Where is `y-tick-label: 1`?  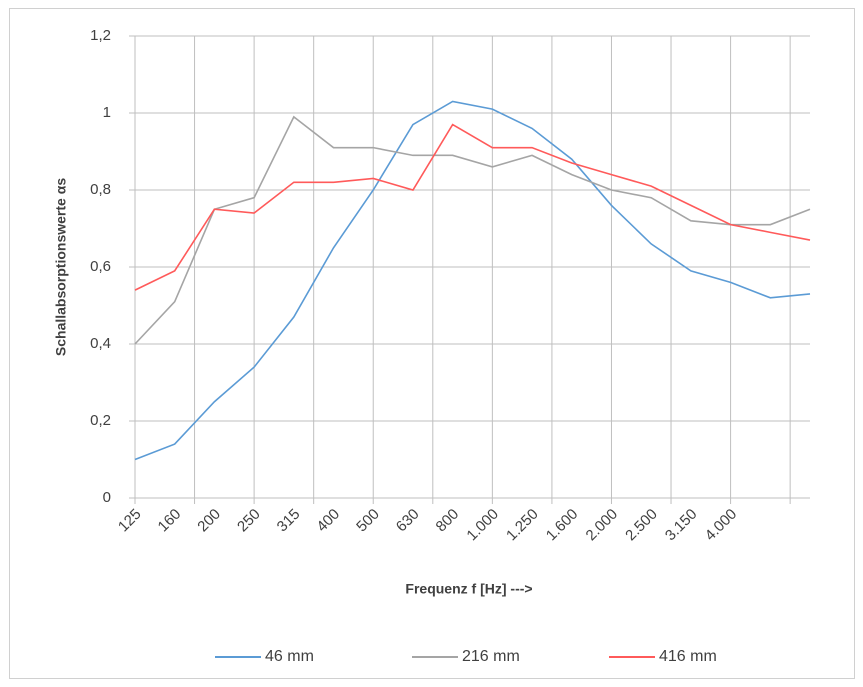 y-tick-label: 1 is located at coordinates (107, 112).